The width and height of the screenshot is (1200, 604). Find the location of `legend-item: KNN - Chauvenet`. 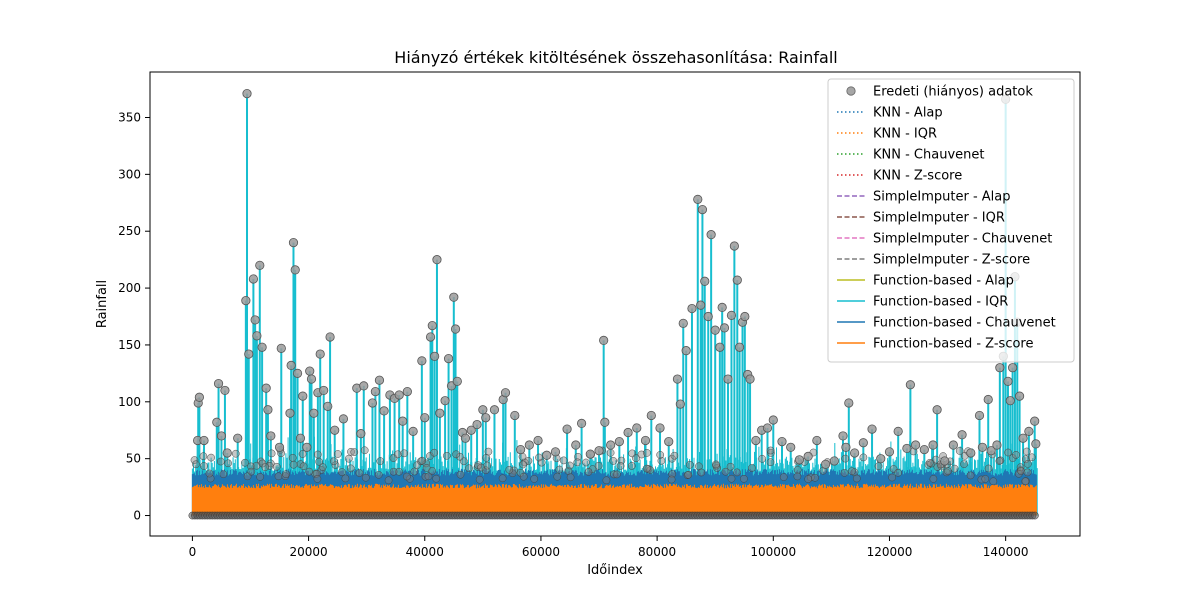

legend-item: KNN - Chauvenet is located at coordinates (910, 155).